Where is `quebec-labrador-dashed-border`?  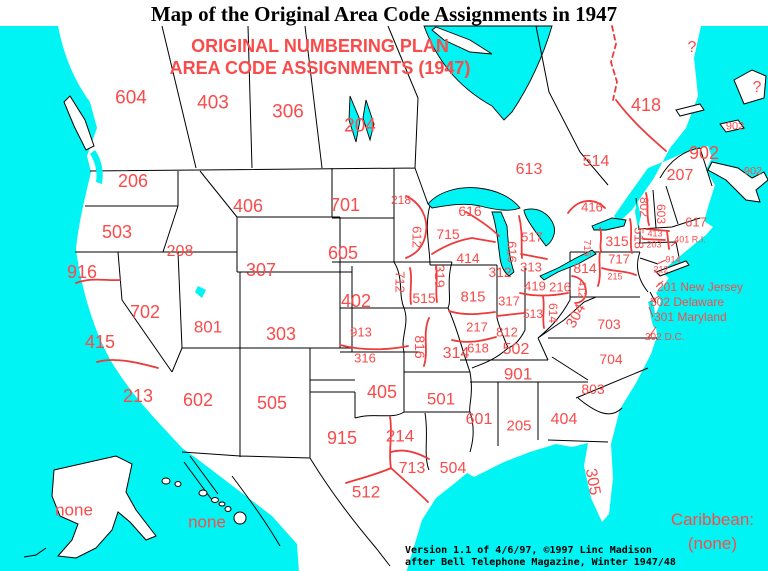
quebec-labrador-dashed-border is located at coordinates (614, 63).